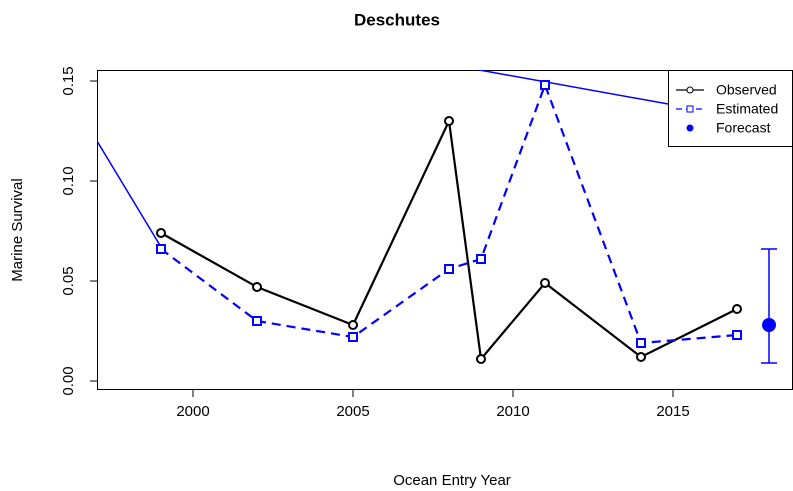  I want to click on chart-title: Deschutes, so click(397, 19).